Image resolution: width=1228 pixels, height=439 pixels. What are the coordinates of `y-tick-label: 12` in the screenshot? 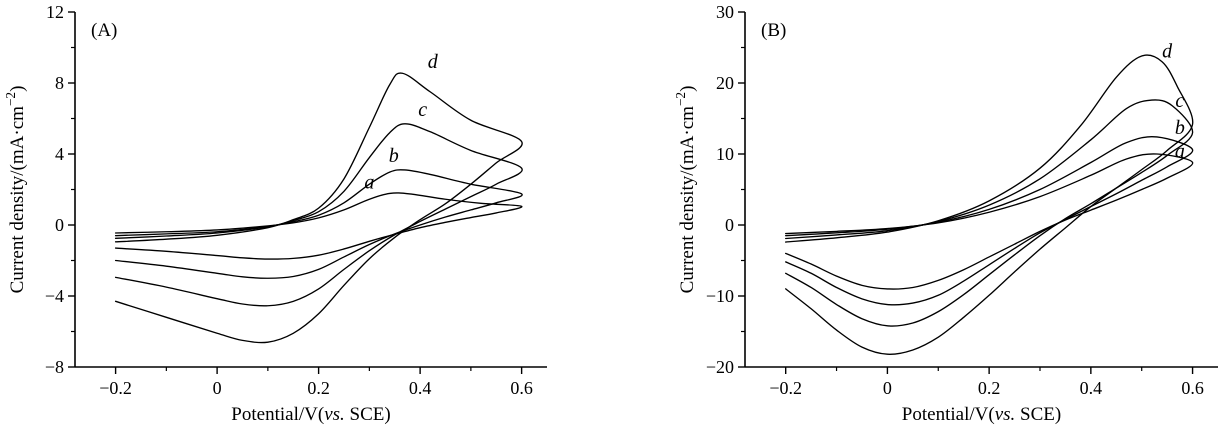 It's located at (55, 12).